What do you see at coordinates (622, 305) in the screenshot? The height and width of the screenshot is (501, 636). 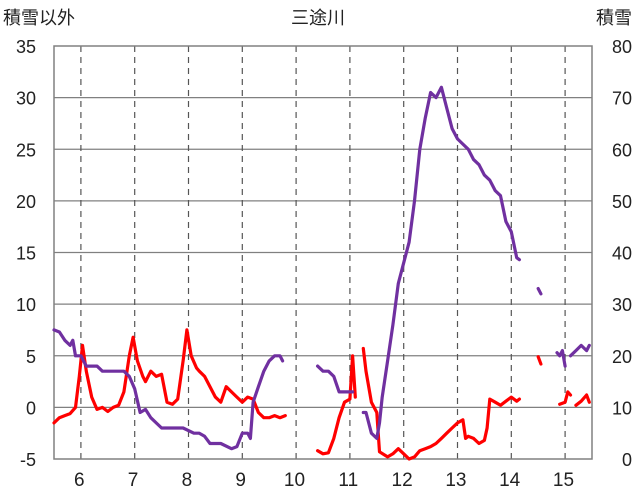 I see `right-tick-label: 30` at bounding box center [622, 305].